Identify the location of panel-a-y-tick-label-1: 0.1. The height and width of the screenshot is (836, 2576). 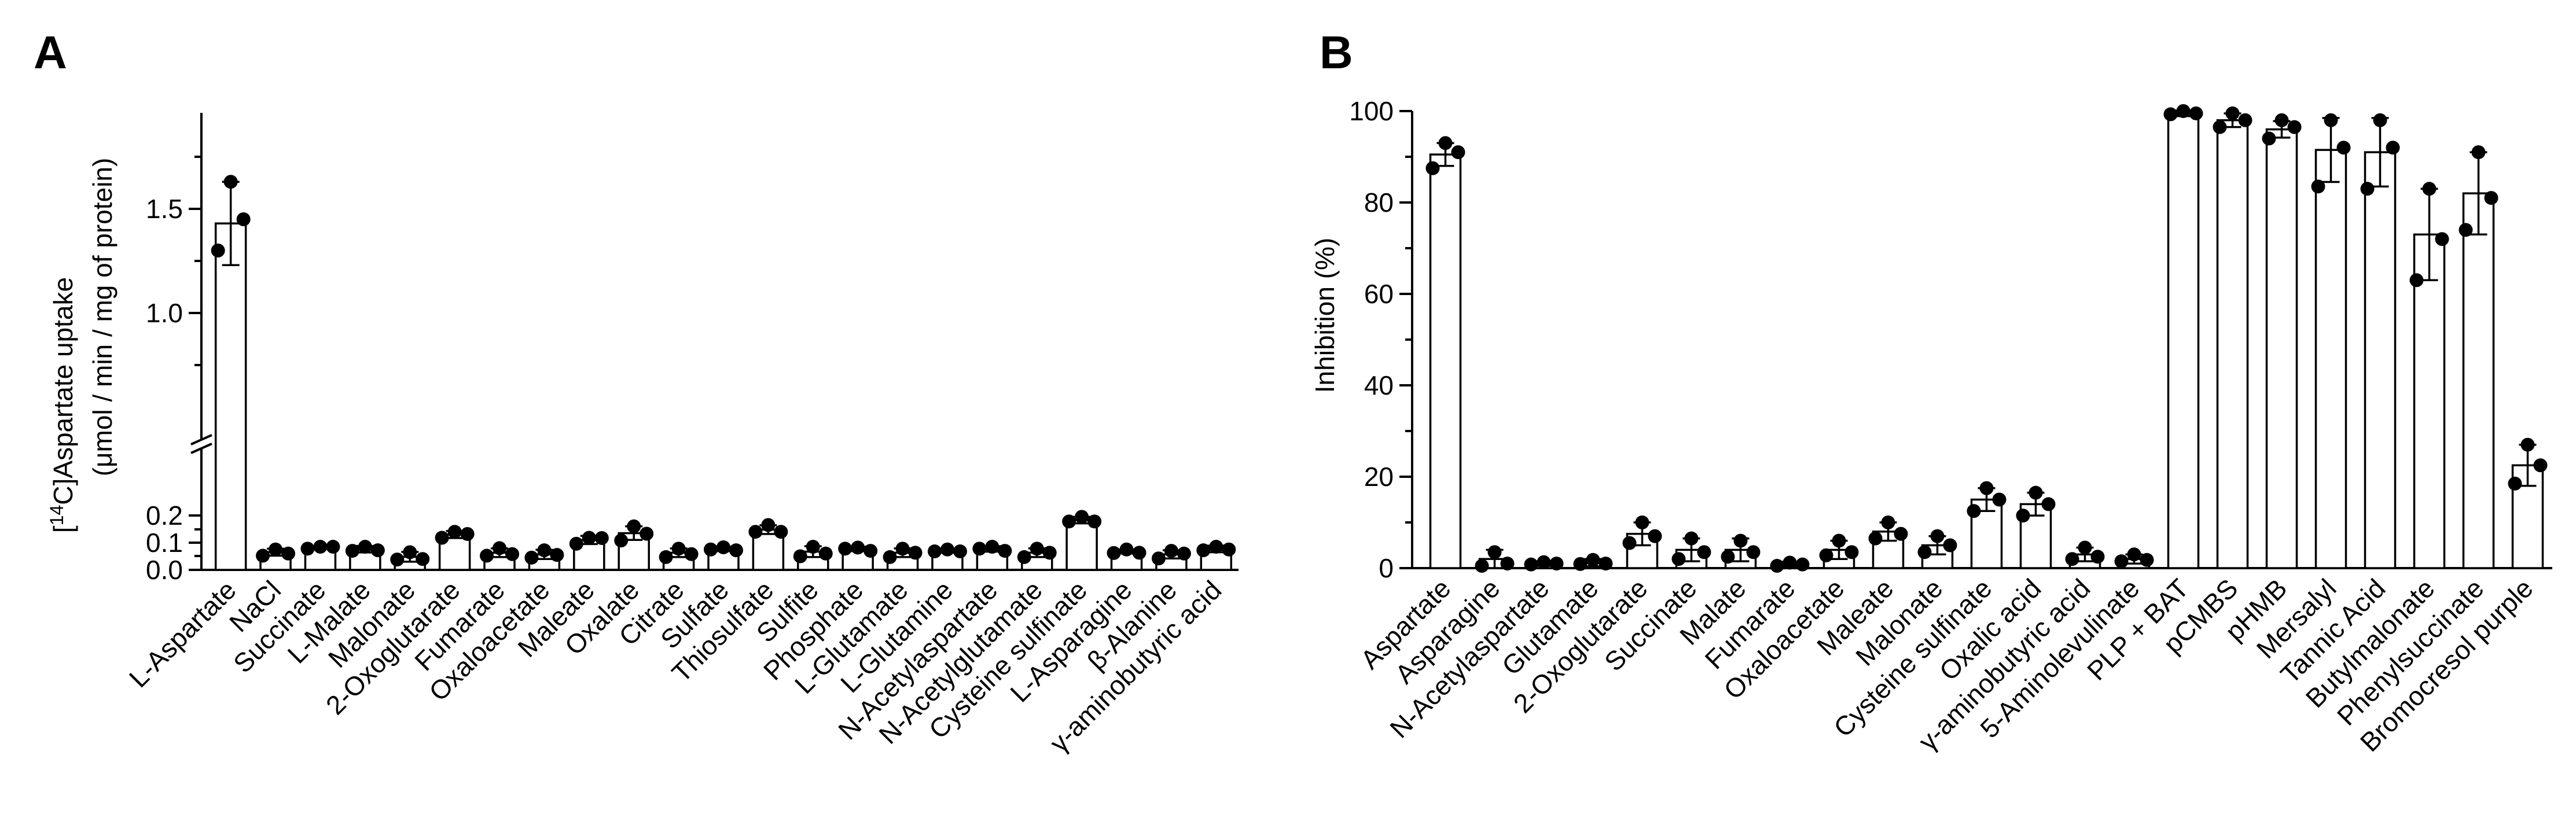
(164, 543).